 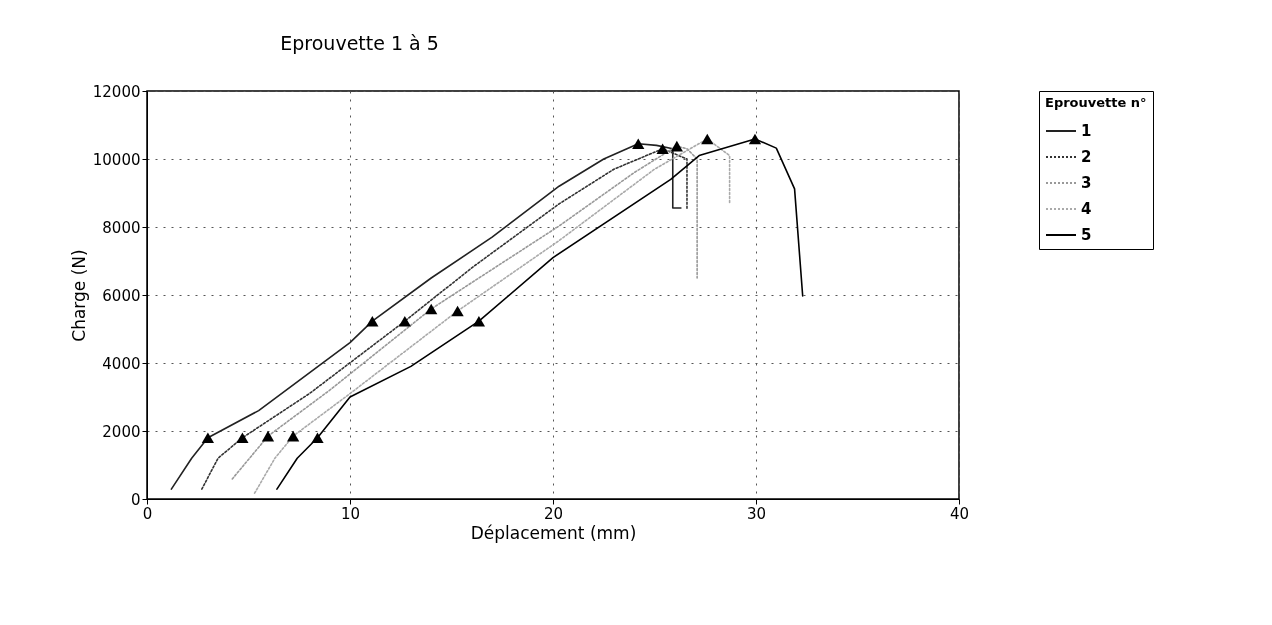 I want to click on y-tick-label: 6000, so click(x=121, y=295).